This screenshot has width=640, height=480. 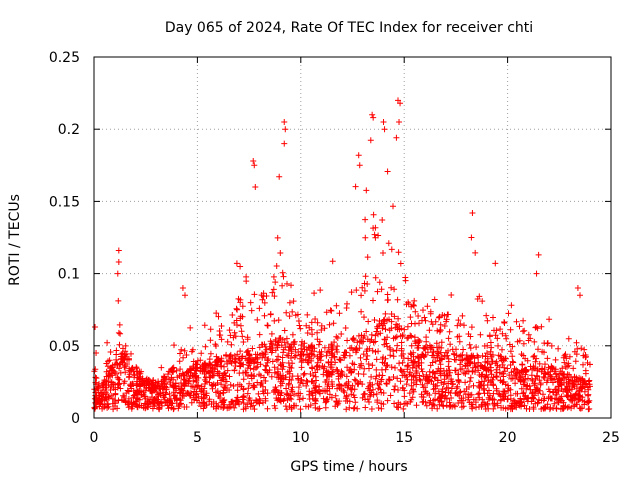 What do you see at coordinates (611, 438) in the screenshot?
I see `x-tick-label: 25` at bounding box center [611, 438].